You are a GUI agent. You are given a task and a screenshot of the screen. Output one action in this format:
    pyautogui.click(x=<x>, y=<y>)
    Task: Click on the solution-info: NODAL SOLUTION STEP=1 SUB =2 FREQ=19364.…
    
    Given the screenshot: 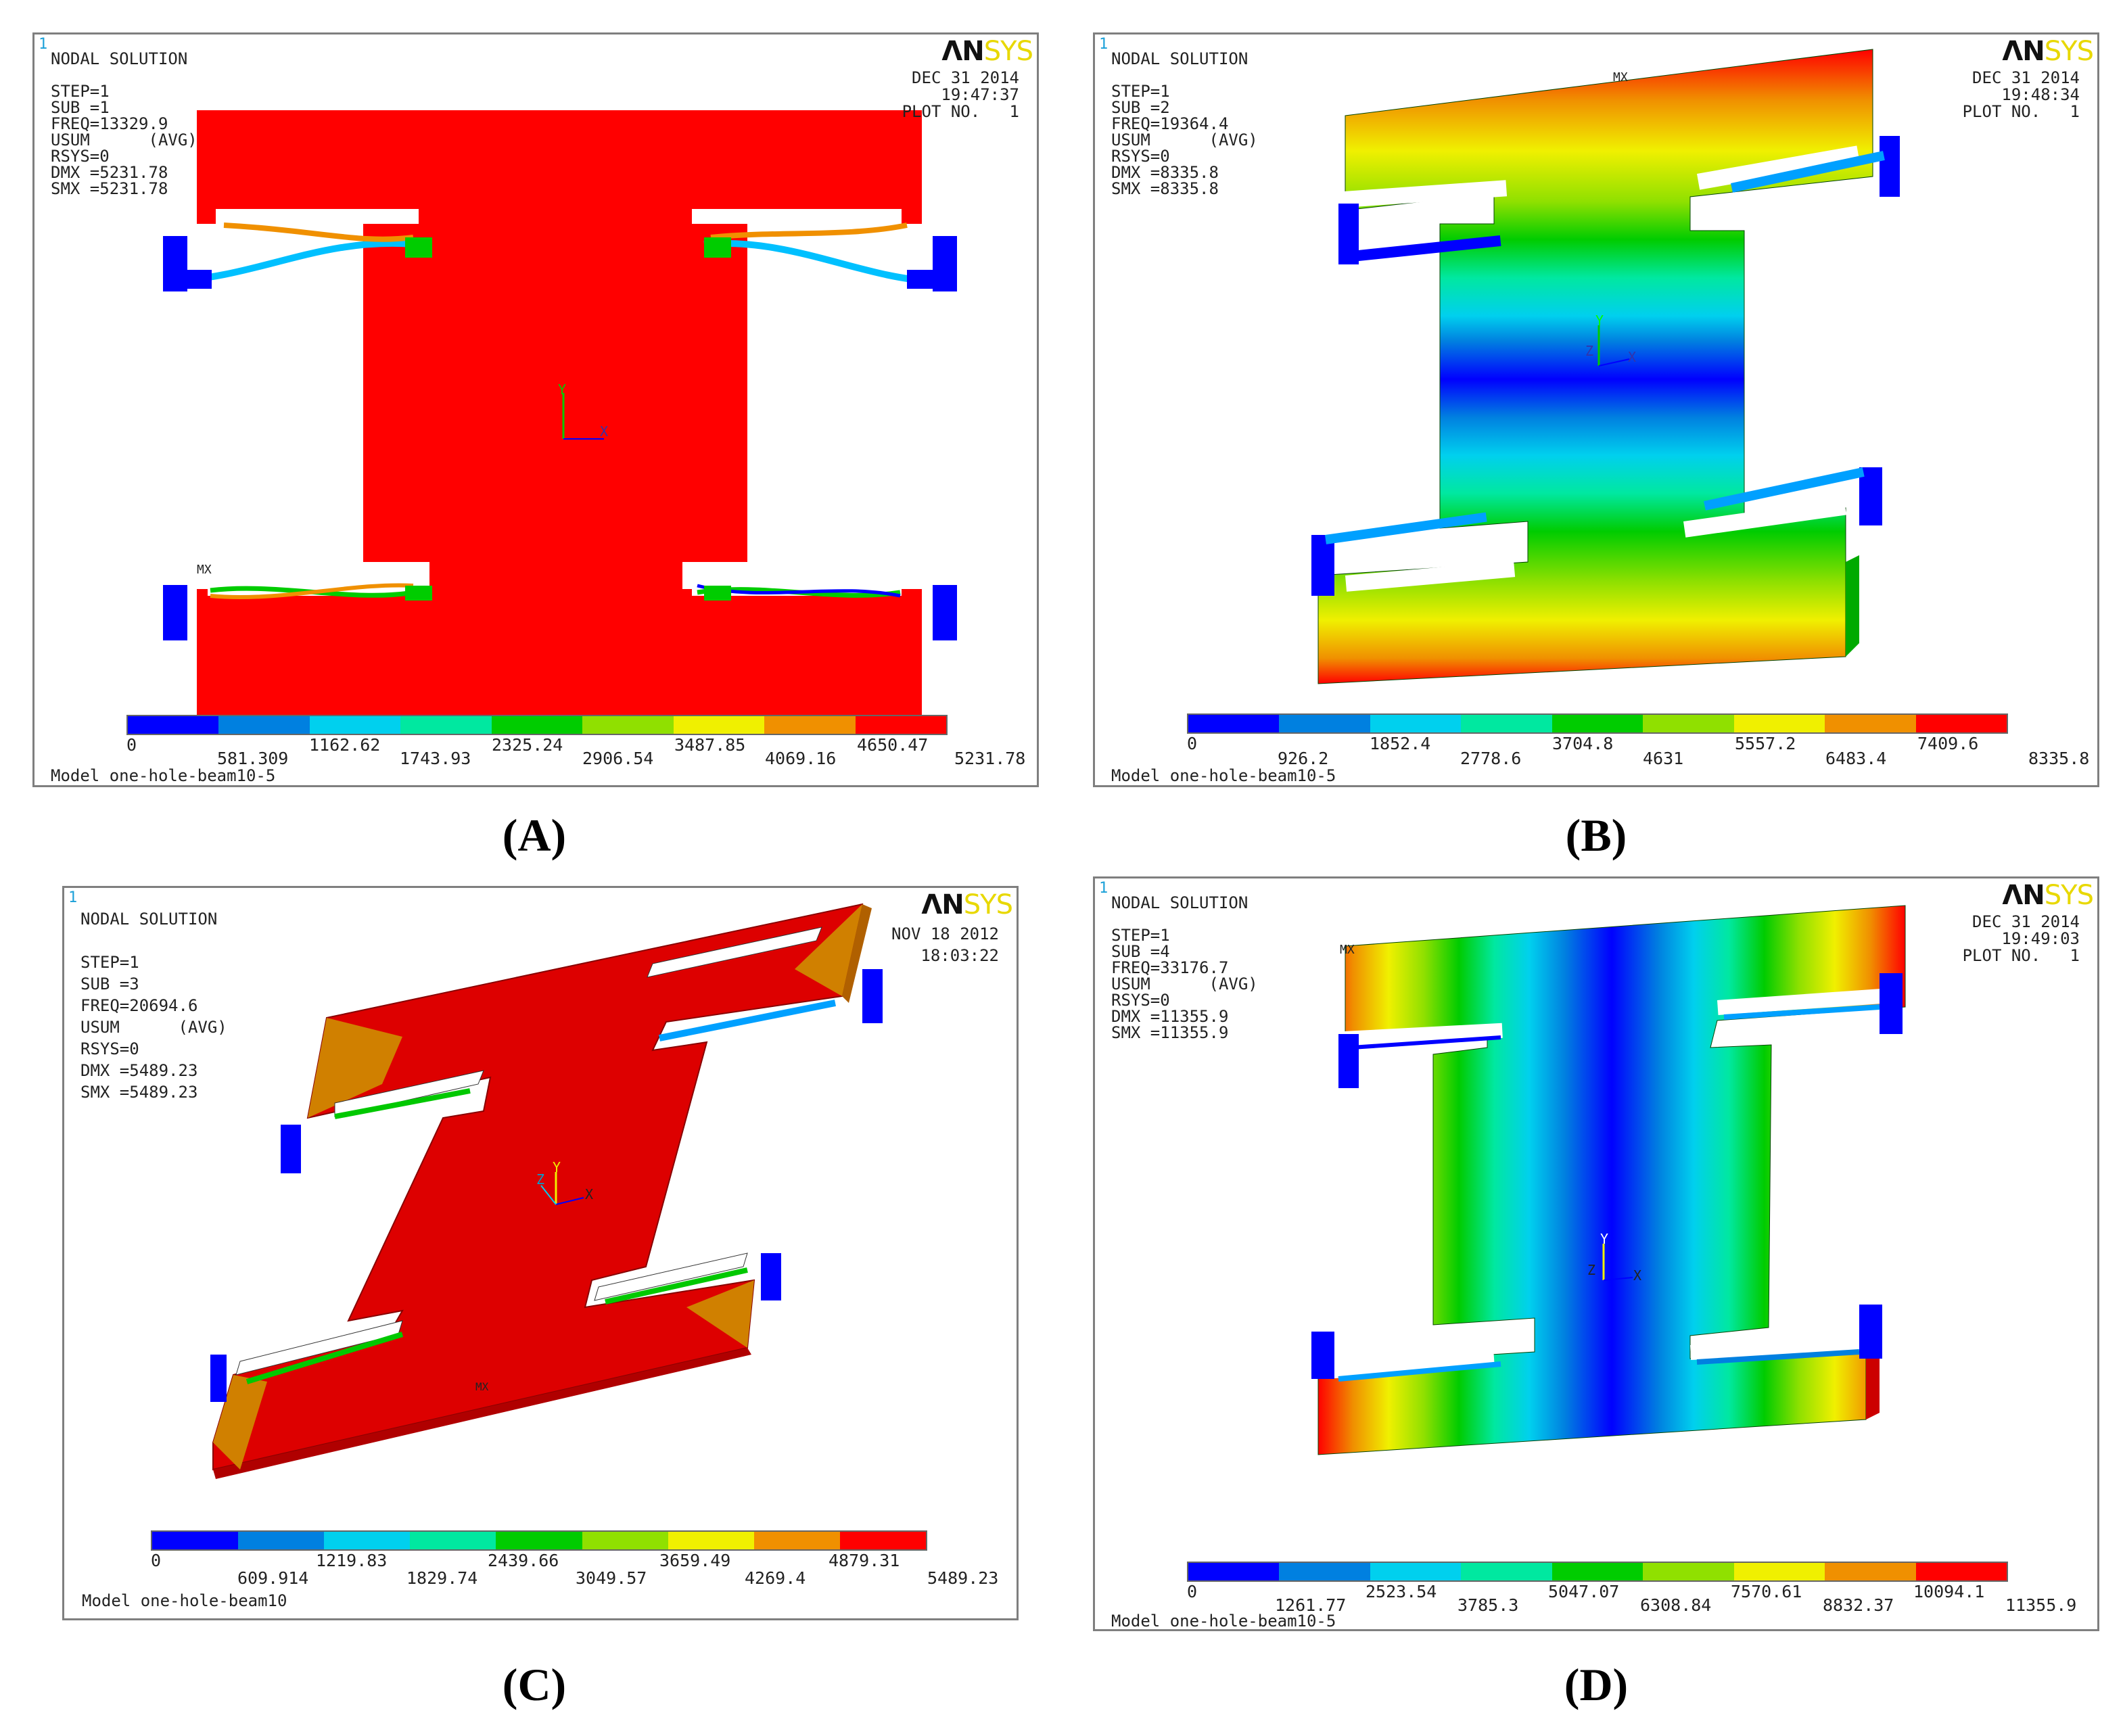 What is the action you would take?
    pyautogui.click(x=1184, y=123)
    